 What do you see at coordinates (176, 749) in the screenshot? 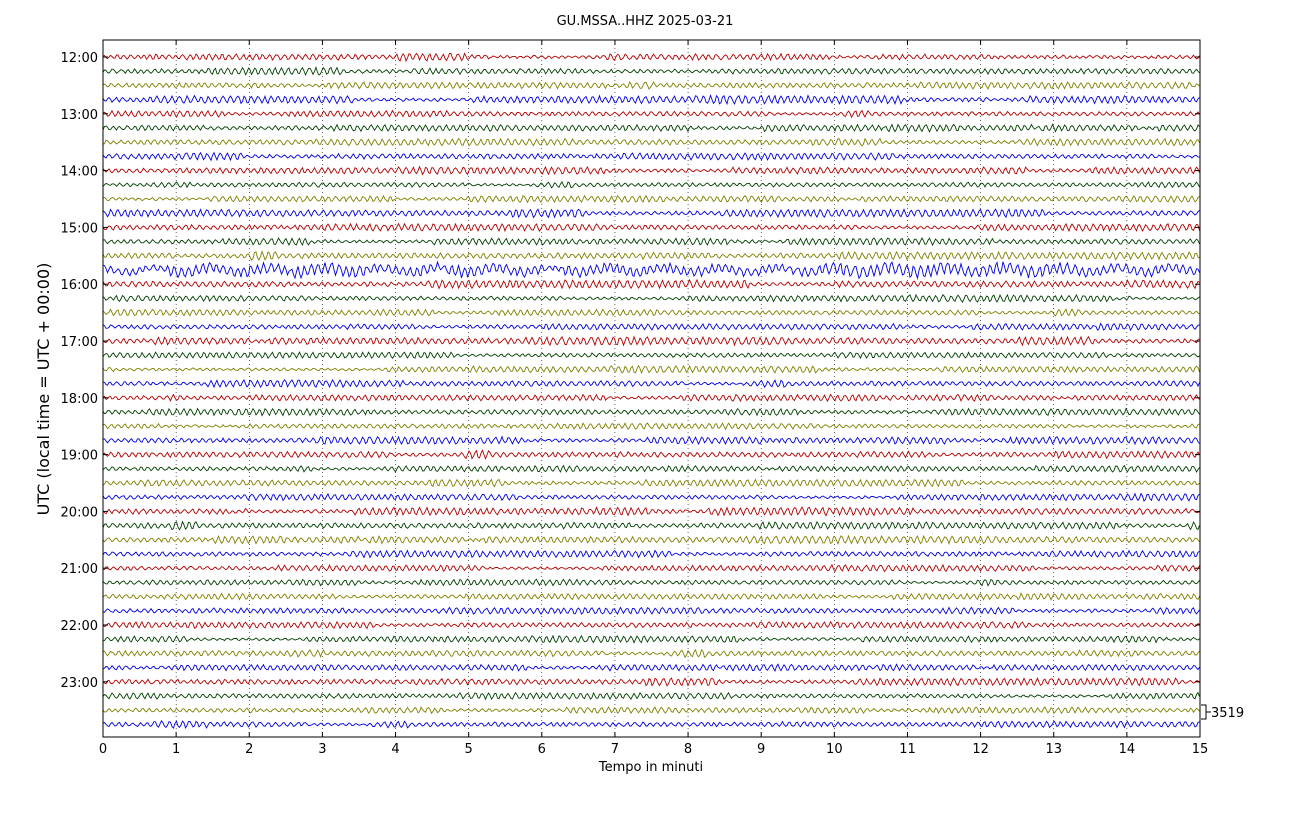
I see `x-tick-label: 1` at bounding box center [176, 749].